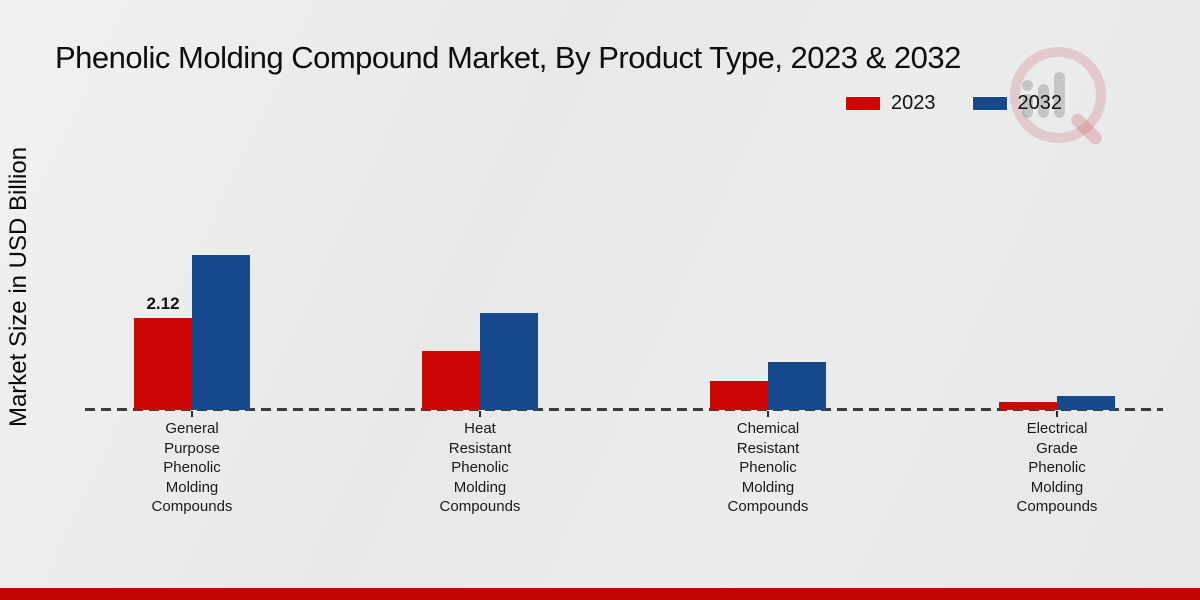 The height and width of the screenshot is (600, 1200). I want to click on magnifier-ring-icon, so click(1058, 95).